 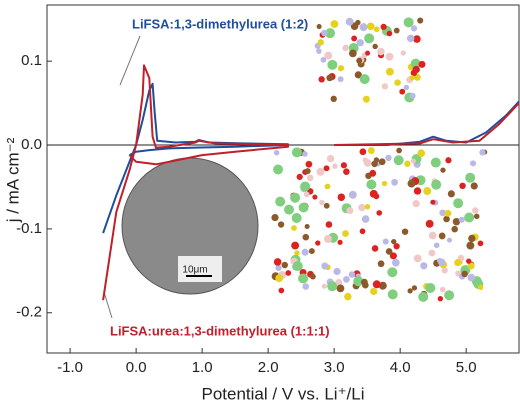 What do you see at coordinates (194, 270) in the screenshot?
I see `scale-label: 10μm` at bounding box center [194, 270].